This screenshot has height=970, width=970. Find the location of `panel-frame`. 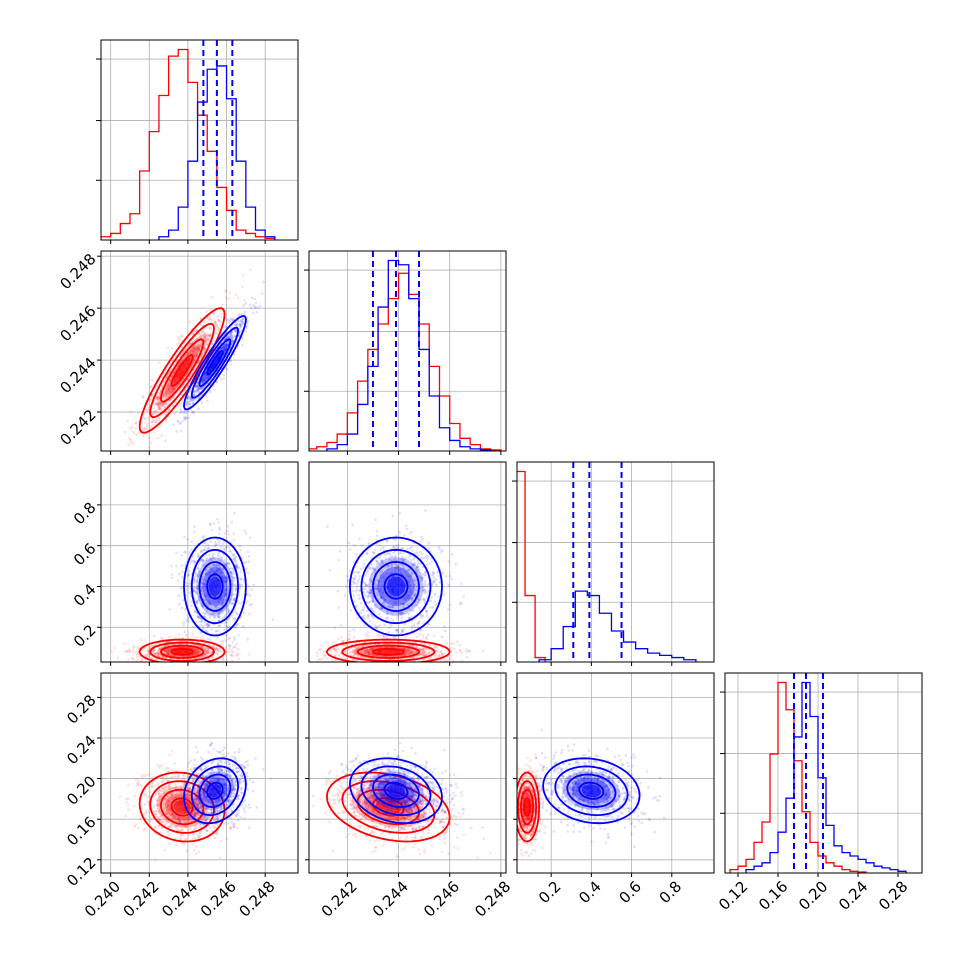

panel-frame is located at coordinates (199, 351).